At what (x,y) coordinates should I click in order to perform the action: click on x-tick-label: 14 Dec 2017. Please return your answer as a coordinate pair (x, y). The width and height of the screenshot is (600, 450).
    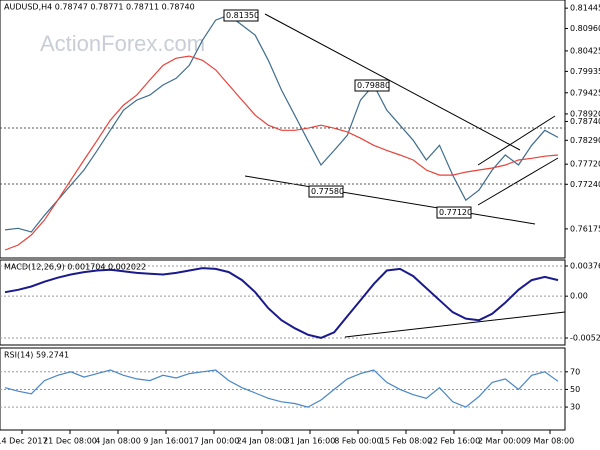
    Looking at the image, I should click on (24, 441).